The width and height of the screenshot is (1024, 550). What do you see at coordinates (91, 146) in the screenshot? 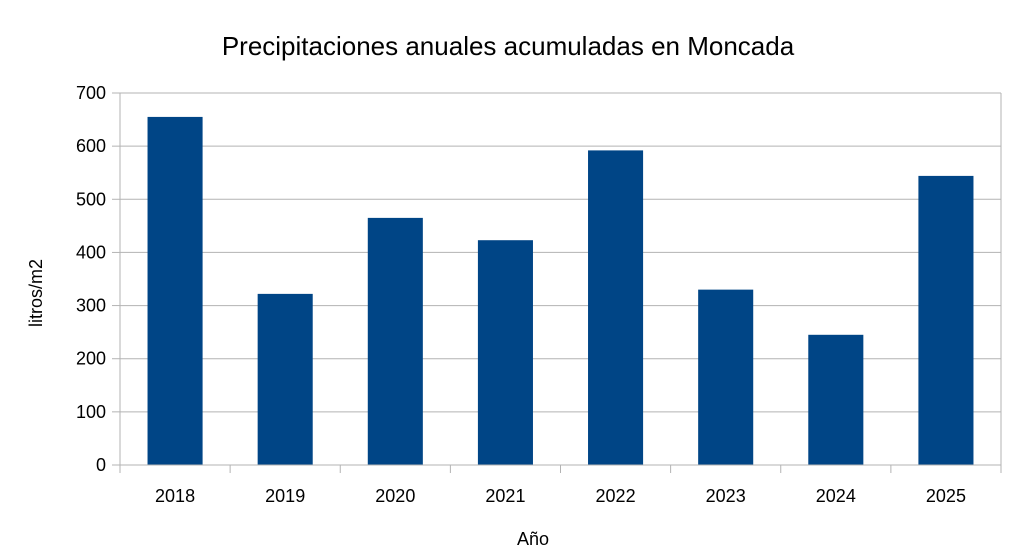
I see `y-tick-label: 600` at bounding box center [91, 146].